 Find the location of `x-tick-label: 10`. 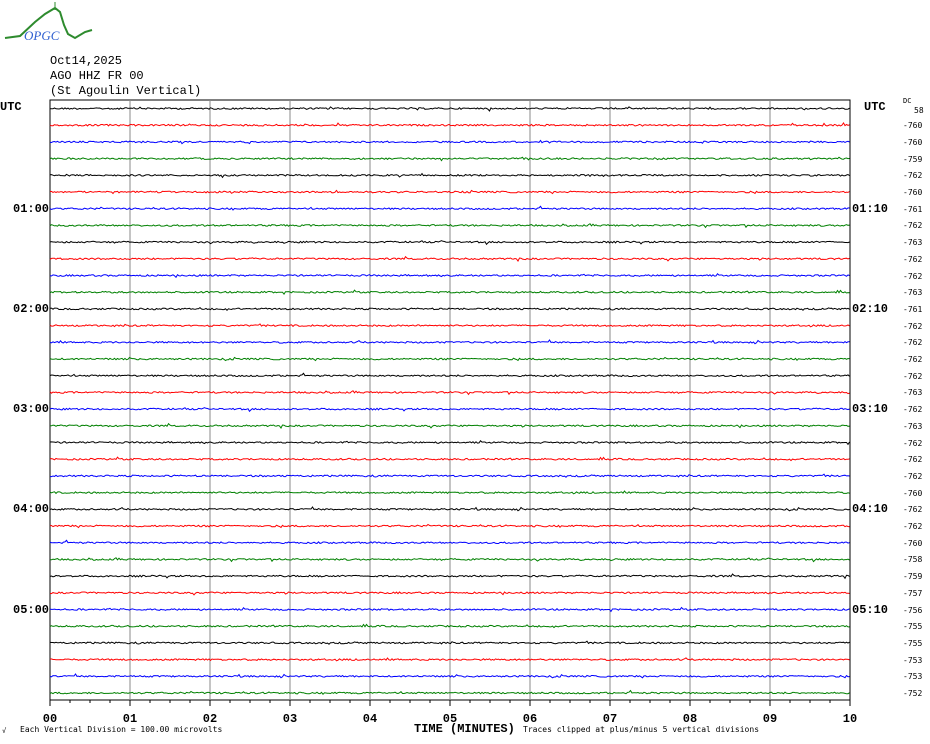

x-tick-label: 10 is located at coordinates (850, 719).